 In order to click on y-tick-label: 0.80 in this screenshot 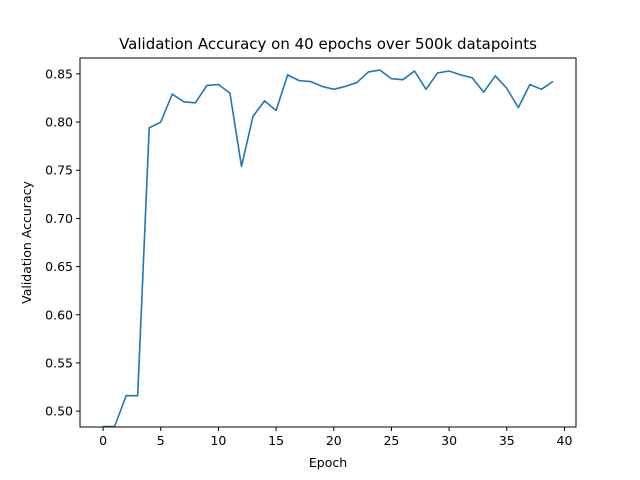, I will do `click(59, 122)`.